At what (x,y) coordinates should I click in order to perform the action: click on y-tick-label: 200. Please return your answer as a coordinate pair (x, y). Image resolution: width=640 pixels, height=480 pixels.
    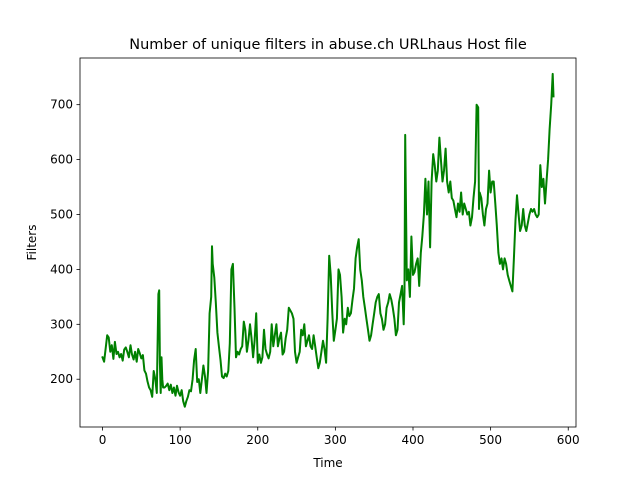
    Looking at the image, I should click on (61, 379).